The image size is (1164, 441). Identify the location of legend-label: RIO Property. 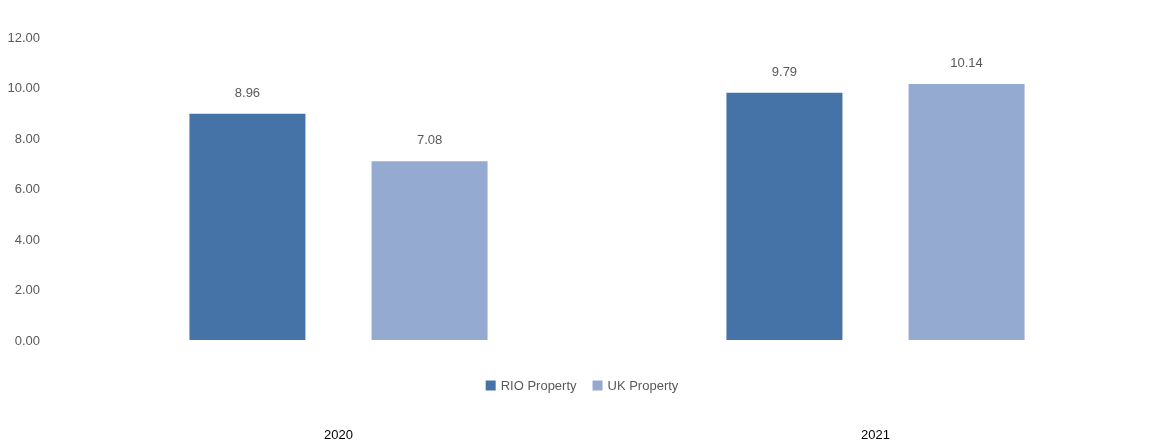
(539, 385).